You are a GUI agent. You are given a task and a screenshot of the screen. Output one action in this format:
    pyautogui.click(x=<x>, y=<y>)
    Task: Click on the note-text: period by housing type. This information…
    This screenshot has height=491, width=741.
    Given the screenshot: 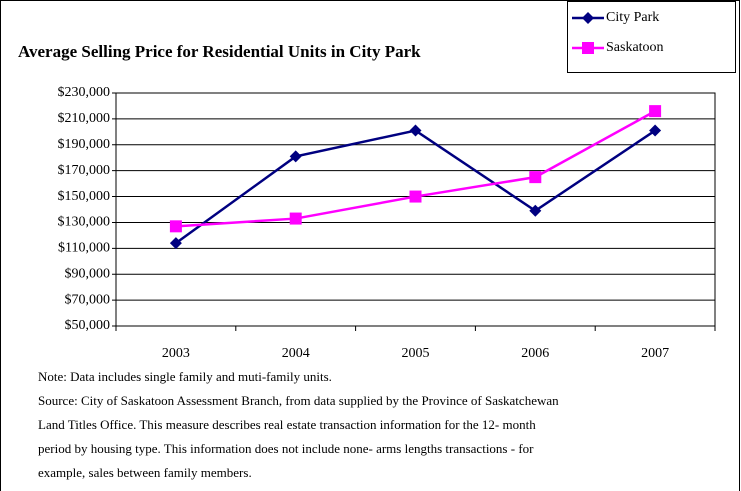 What is the action you would take?
    pyautogui.click(x=286, y=448)
    